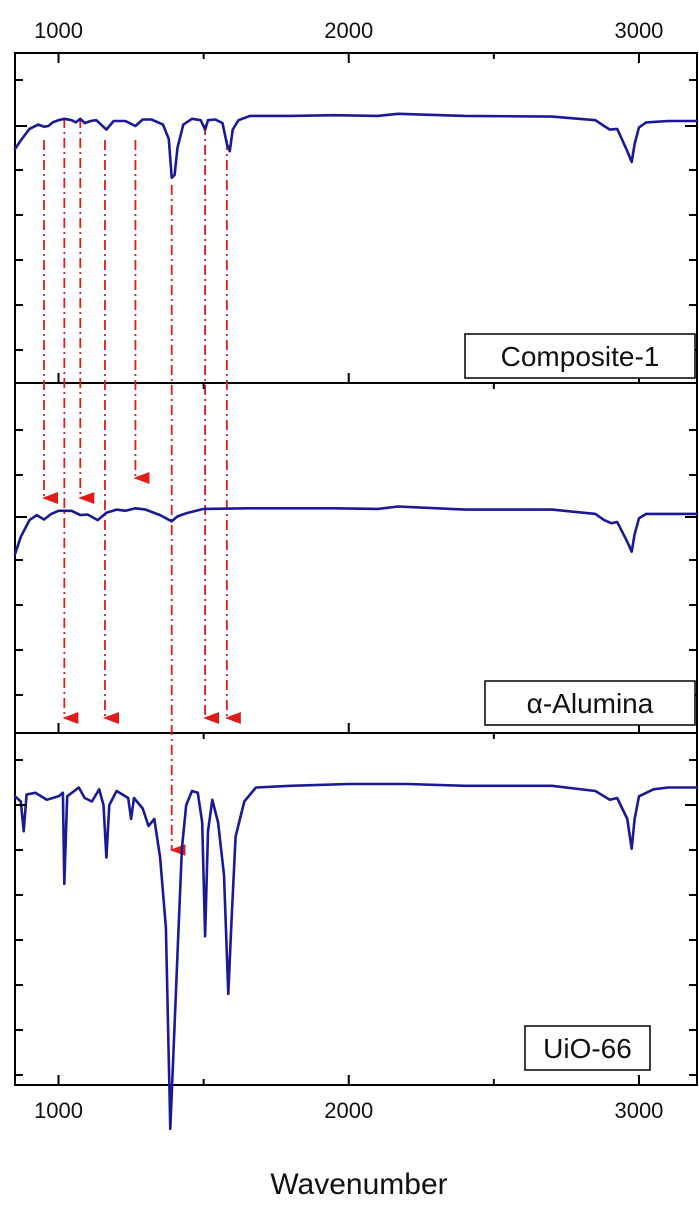  What do you see at coordinates (348, 1110) in the screenshot?
I see `x-bottom-tick-label: 2000` at bounding box center [348, 1110].